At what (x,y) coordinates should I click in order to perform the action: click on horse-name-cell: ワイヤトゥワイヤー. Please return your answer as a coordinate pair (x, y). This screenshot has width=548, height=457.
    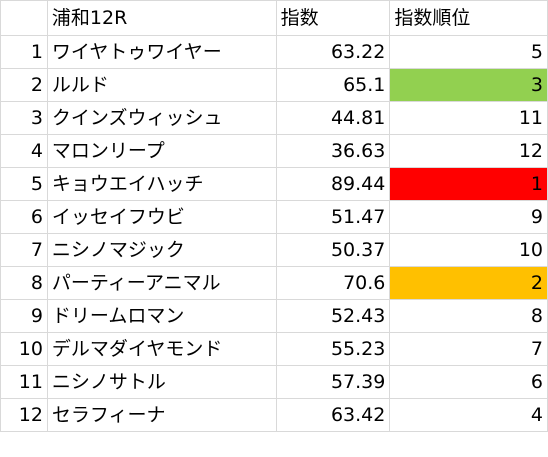
    Looking at the image, I should click on (161, 52).